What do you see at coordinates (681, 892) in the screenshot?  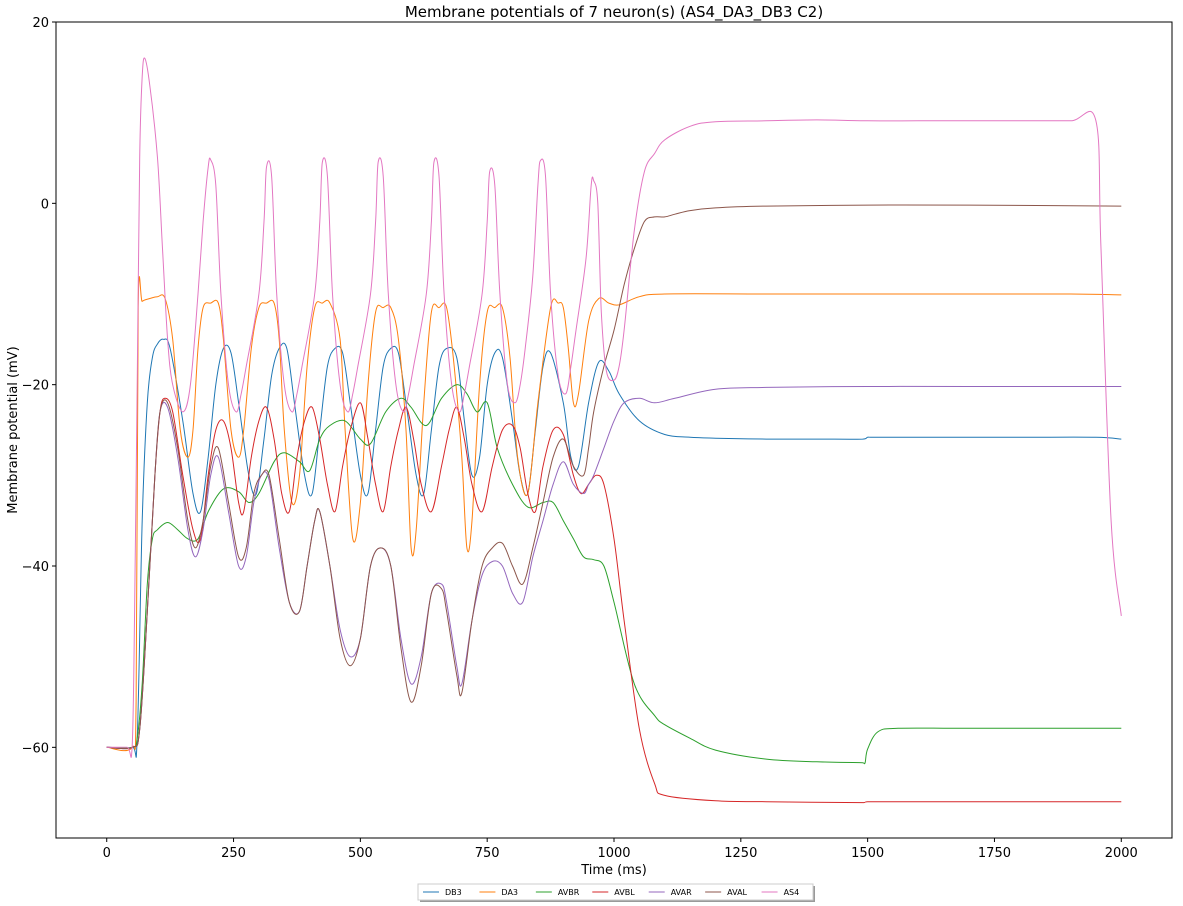 I see `legend-label-avar: AVAR` at bounding box center [681, 892].